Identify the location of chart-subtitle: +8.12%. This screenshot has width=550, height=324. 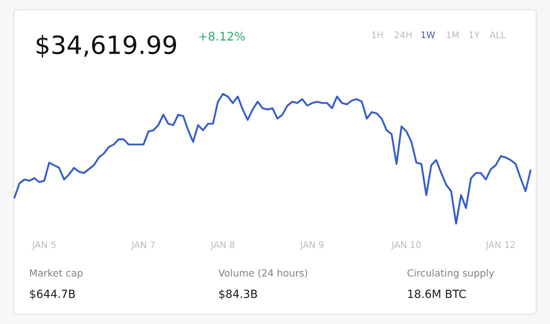
(222, 36).